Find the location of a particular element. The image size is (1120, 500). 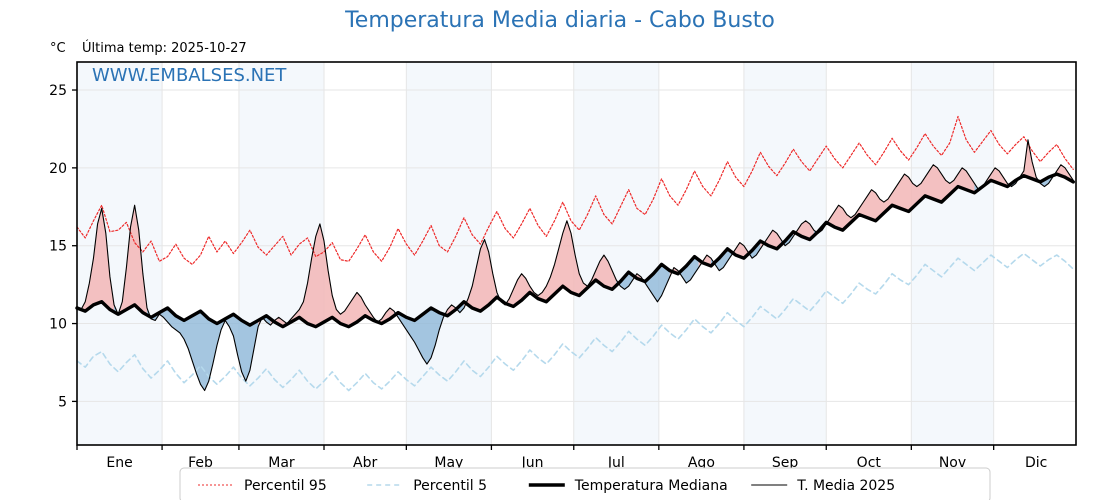

chart-title: Temperatura Media diaria - Cabo Busto is located at coordinates (559, 20).